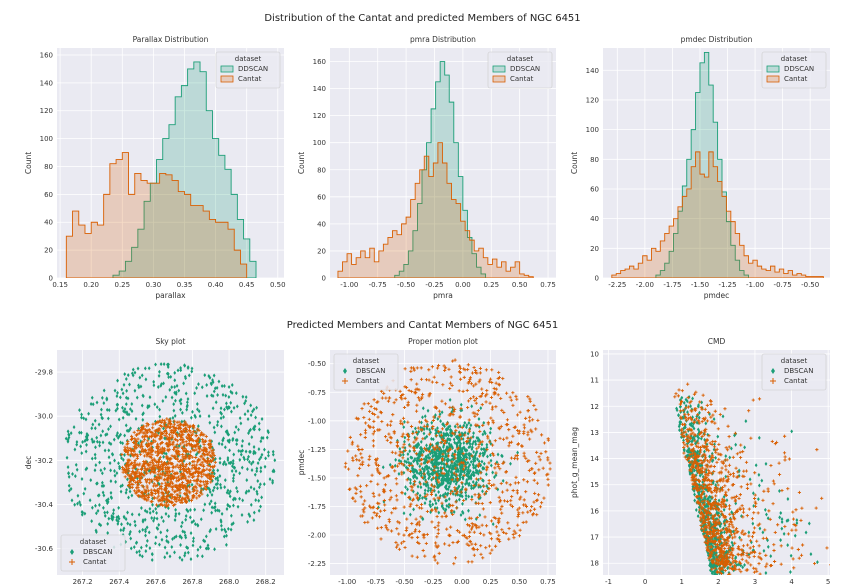 Image resolution: width=845 pixels, height=588 pixels. Describe the element at coordinates (376, 582) in the screenshot. I see `x-tick-label: -0.75` at that location.